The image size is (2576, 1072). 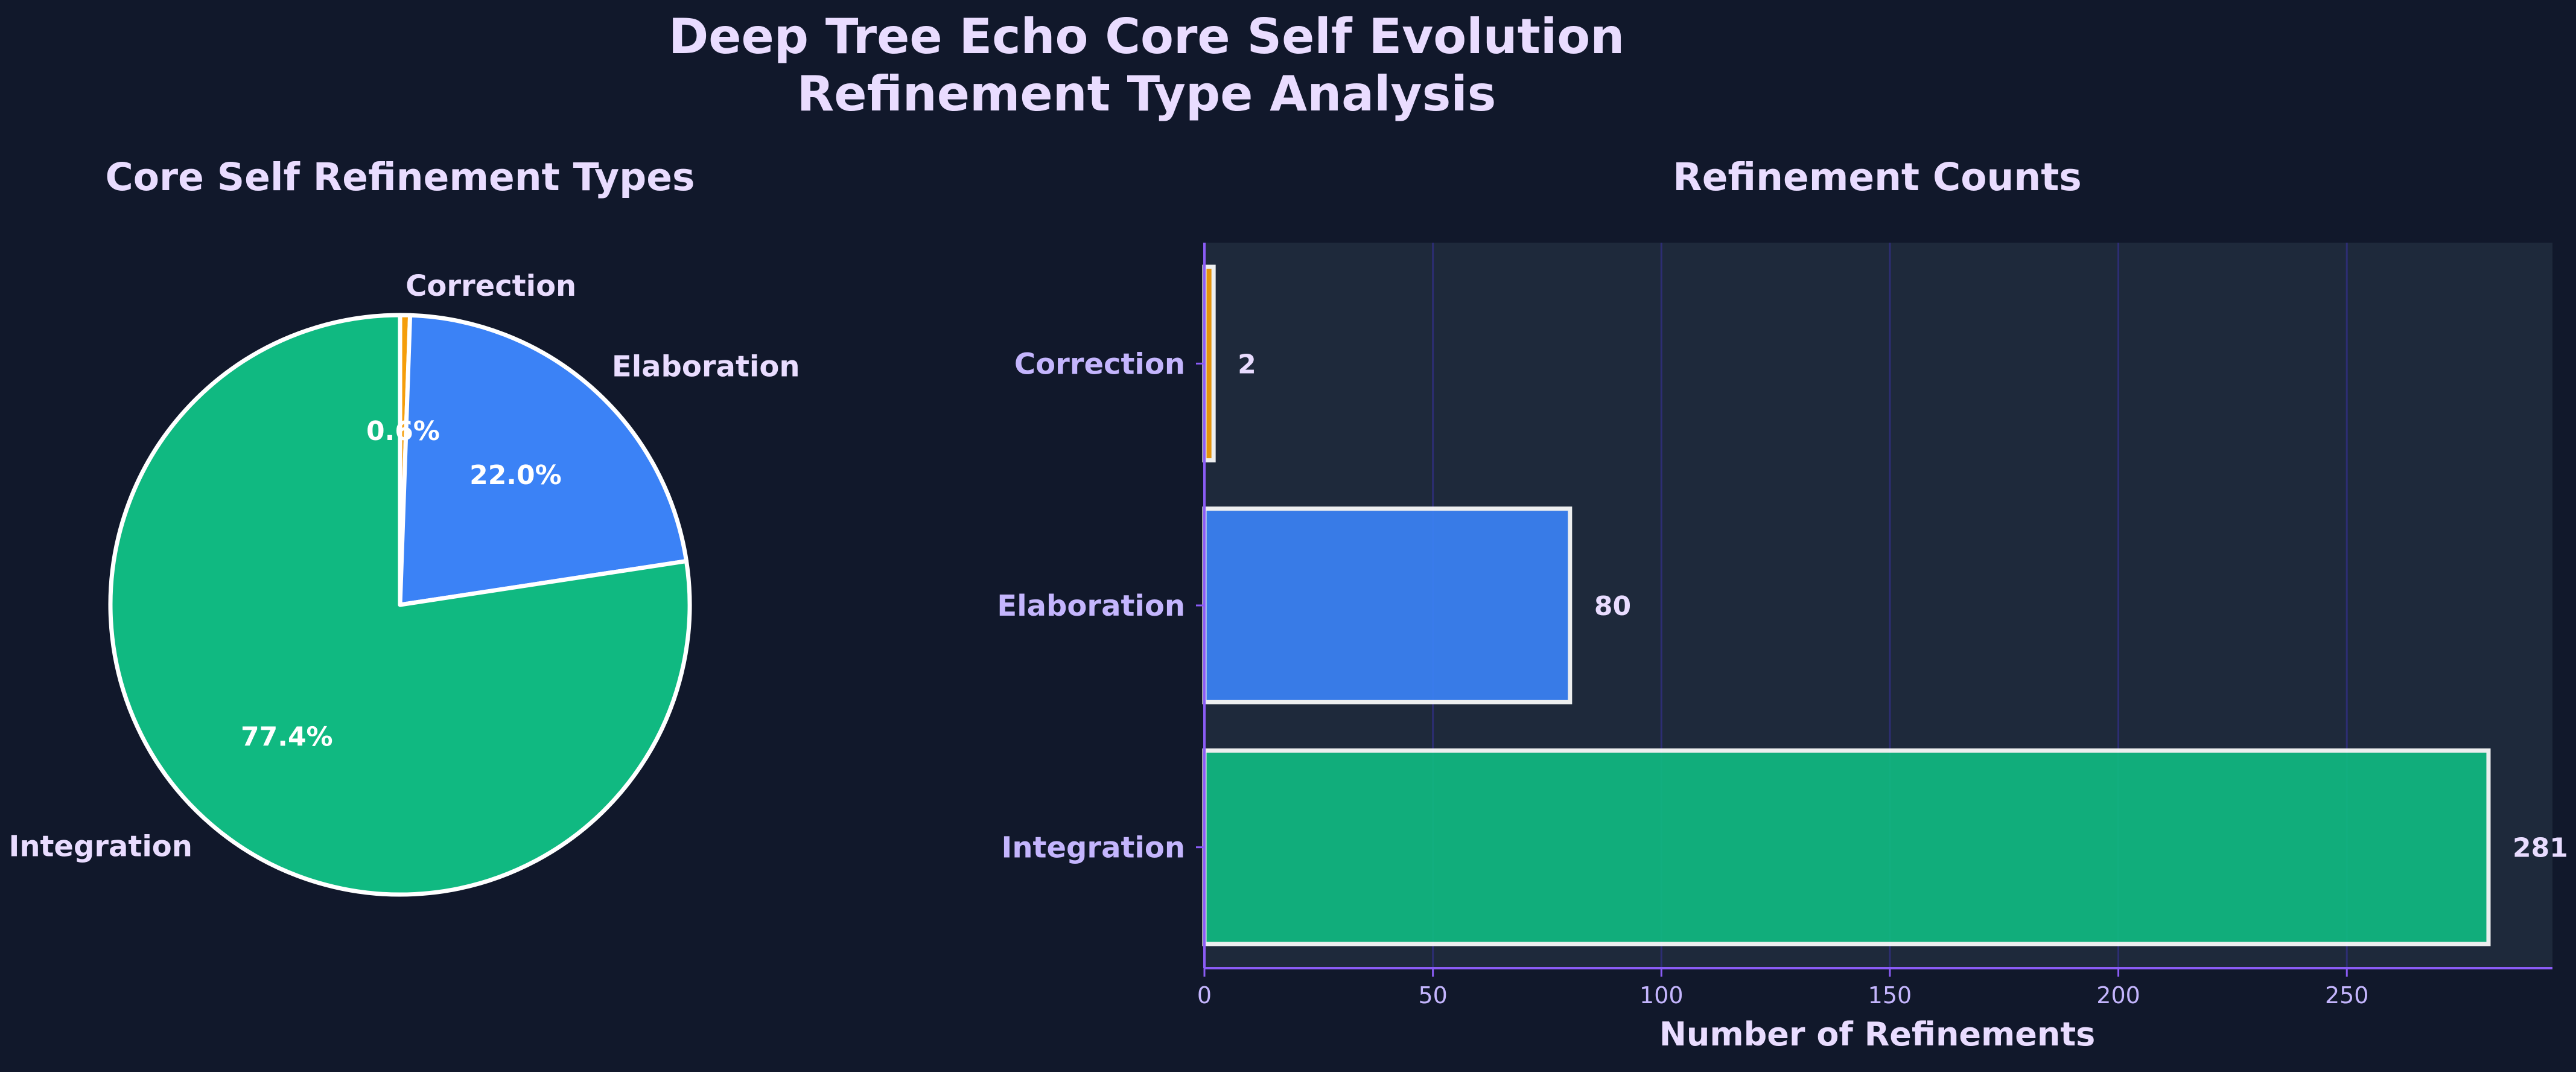 What do you see at coordinates (1662, 995) in the screenshot?
I see `x-tick-label: 100` at bounding box center [1662, 995].